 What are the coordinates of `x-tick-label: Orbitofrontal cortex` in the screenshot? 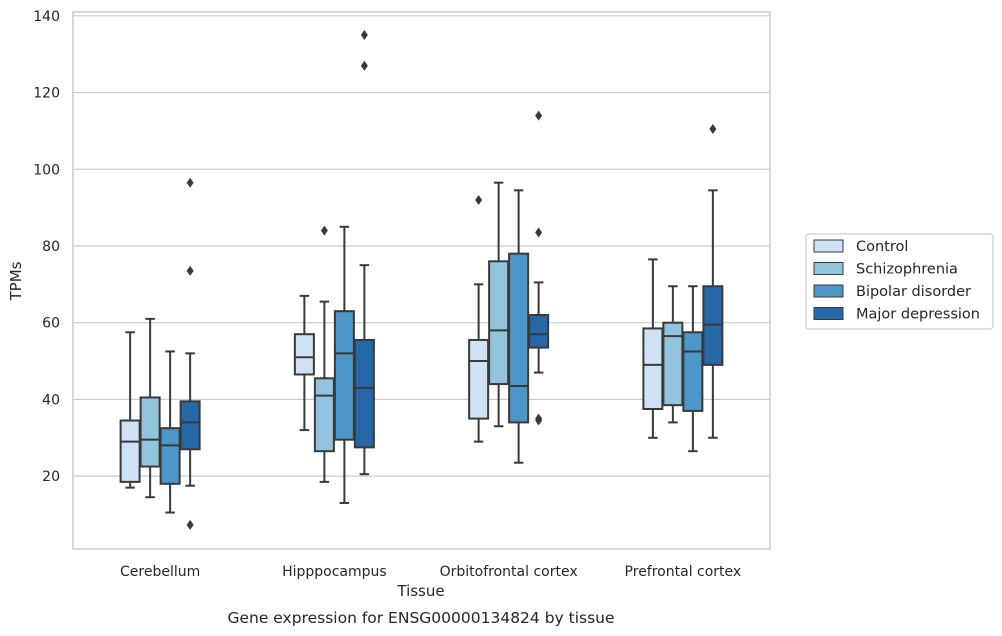 It's located at (509, 572).